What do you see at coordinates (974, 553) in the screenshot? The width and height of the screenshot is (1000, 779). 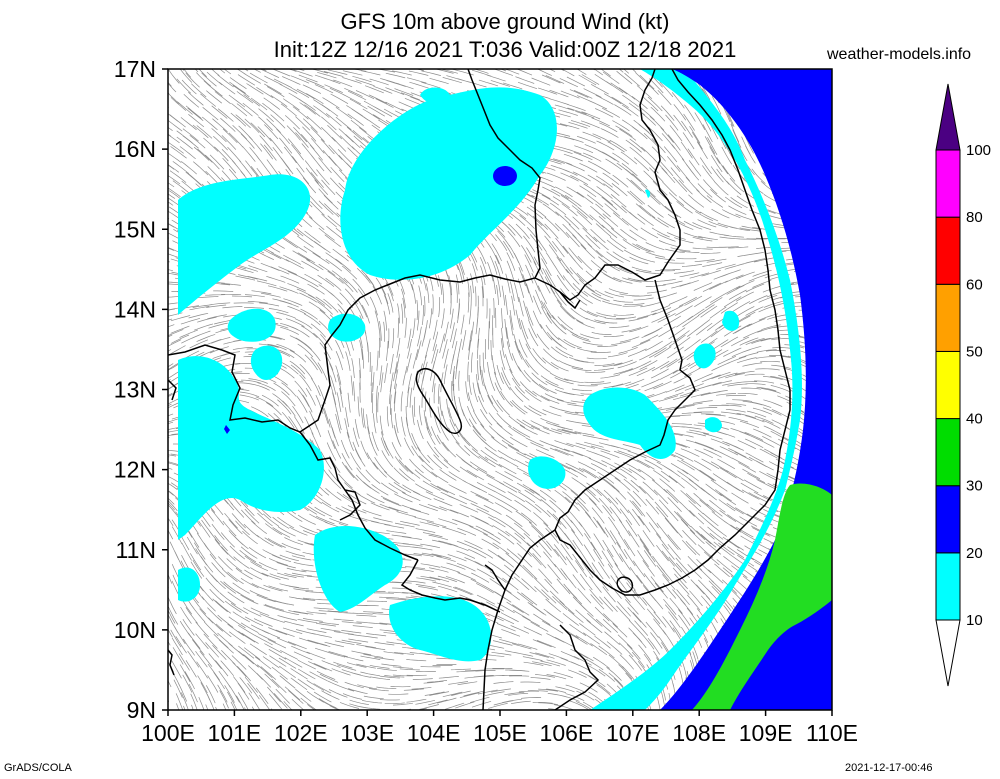 I see `colorbar-label: 20` at bounding box center [974, 553].